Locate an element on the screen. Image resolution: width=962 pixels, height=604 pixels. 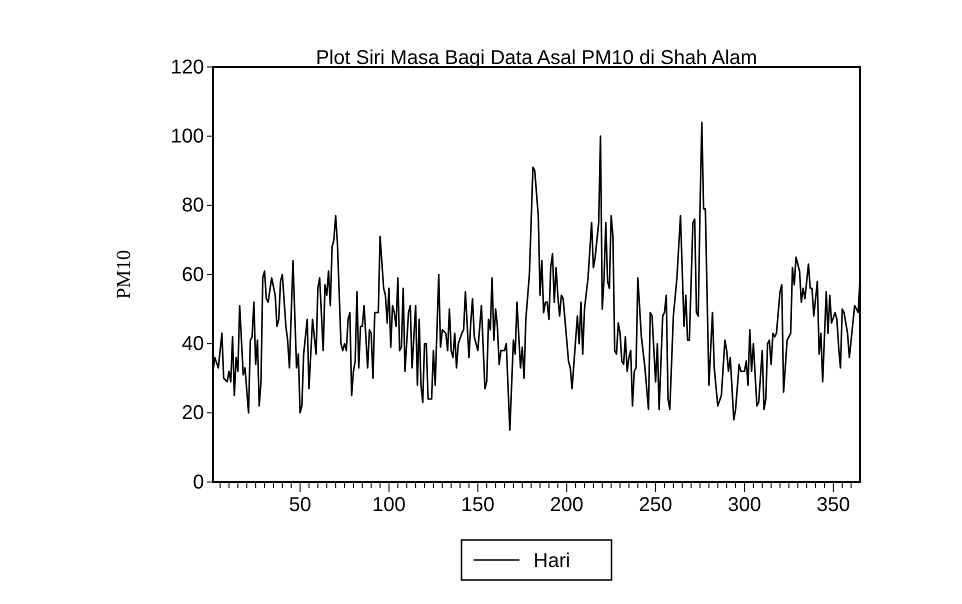
x-tick-label: 150 is located at coordinates (478, 505).